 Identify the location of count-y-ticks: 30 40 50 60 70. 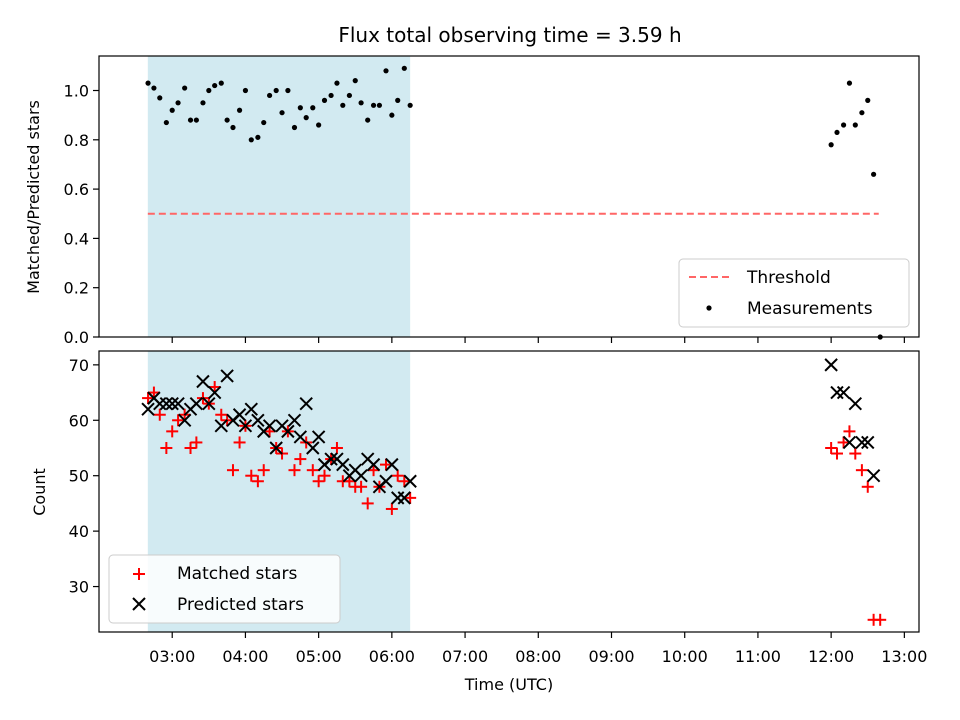
(84, 476).